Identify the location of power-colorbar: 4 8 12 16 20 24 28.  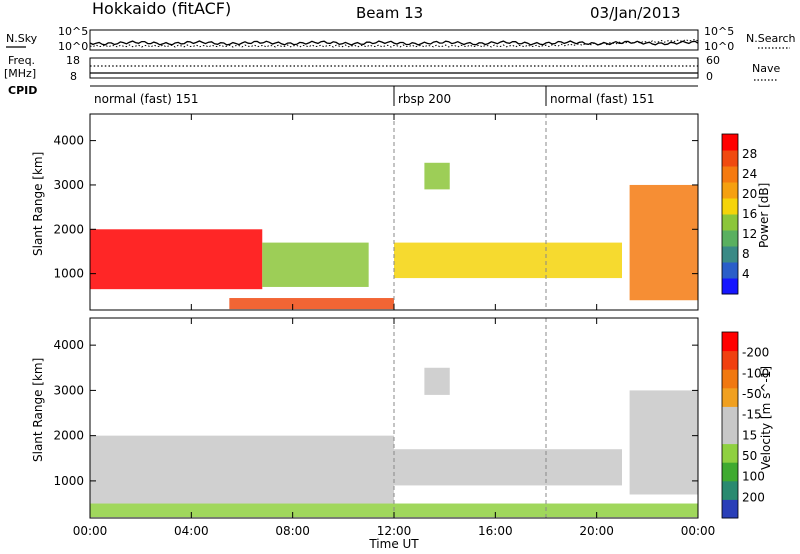
(739, 214).